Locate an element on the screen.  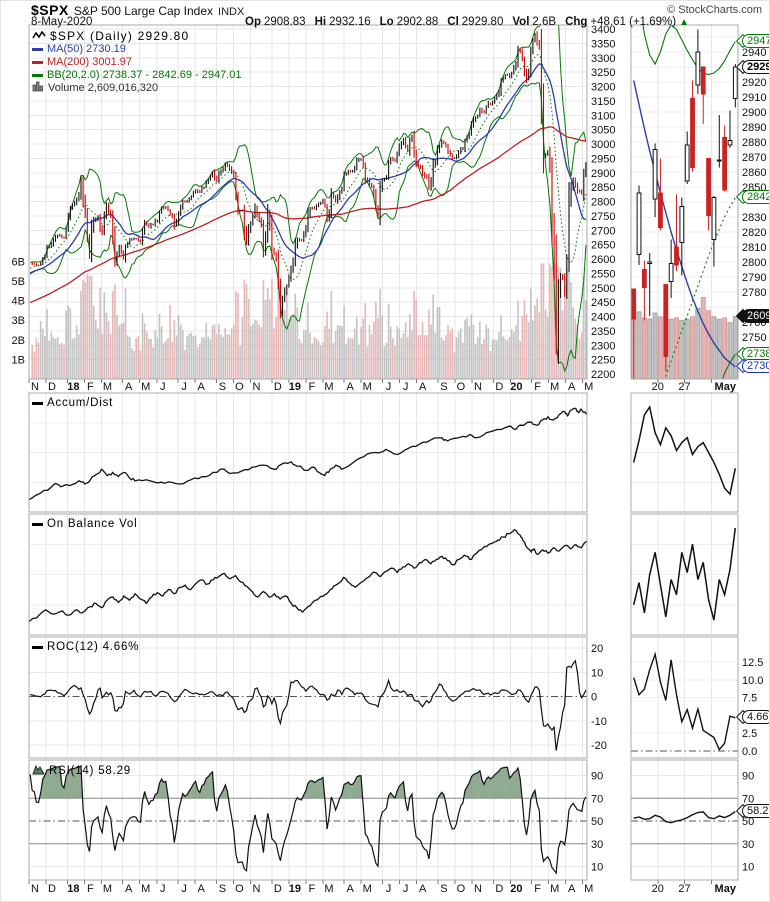
month-label-bottom: 19 is located at coordinates (295, 889).